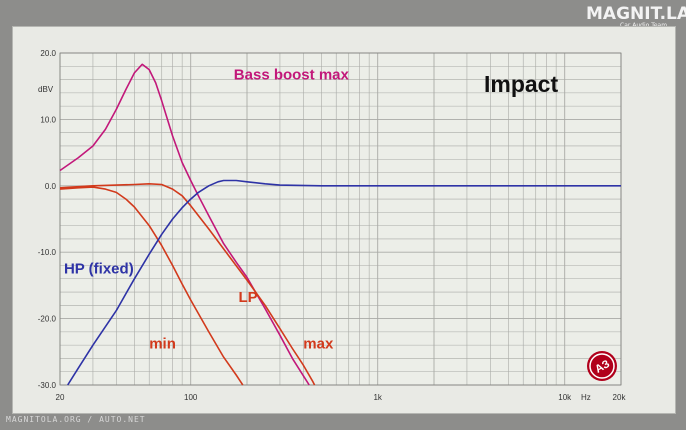  I want to click on x-tick-label: 20k, so click(620, 397).